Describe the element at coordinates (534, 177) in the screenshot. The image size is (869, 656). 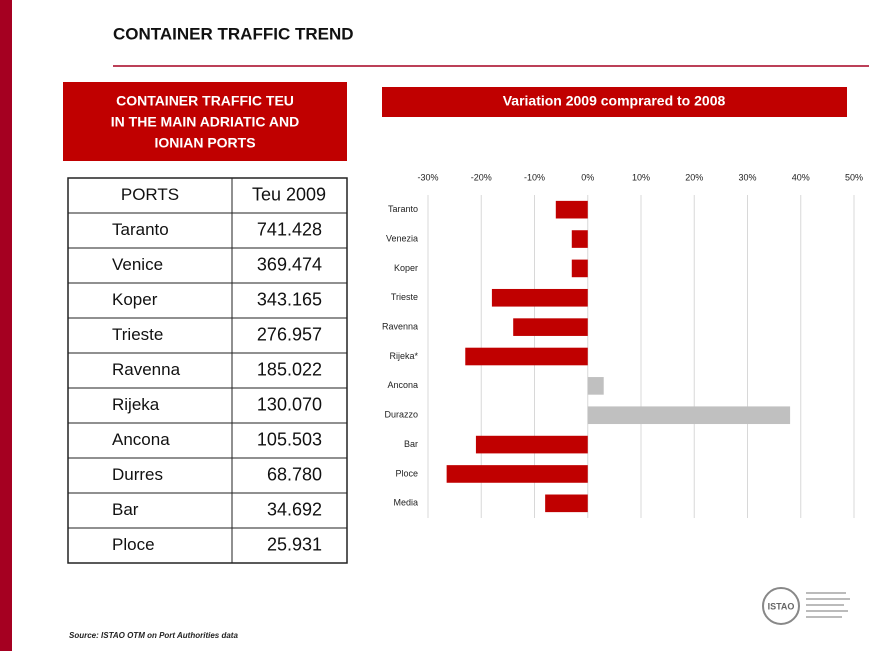
I see `x-tick-label: -10%` at that location.